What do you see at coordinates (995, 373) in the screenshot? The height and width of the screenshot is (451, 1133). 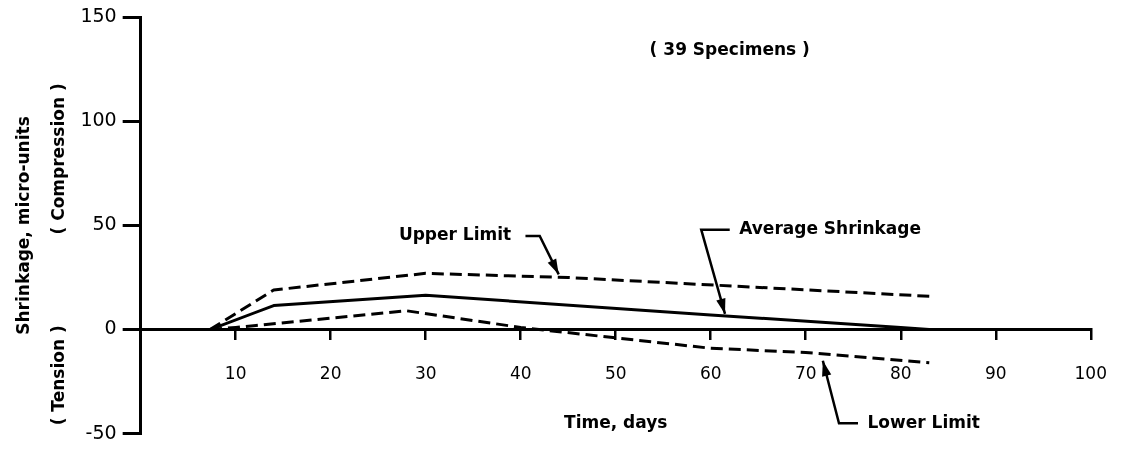 I see `x-tick-label: 90` at bounding box center [995, 373].